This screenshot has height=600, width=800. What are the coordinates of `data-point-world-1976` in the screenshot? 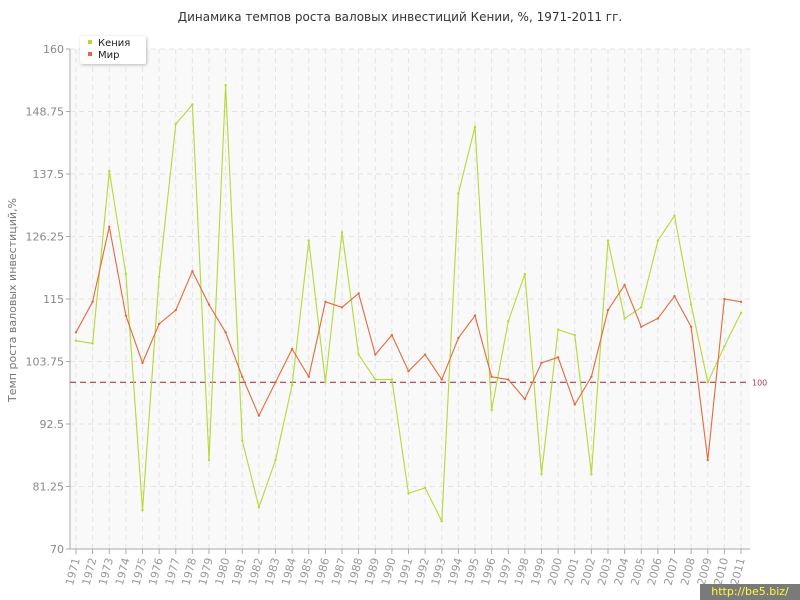 It's located at (159, 324).